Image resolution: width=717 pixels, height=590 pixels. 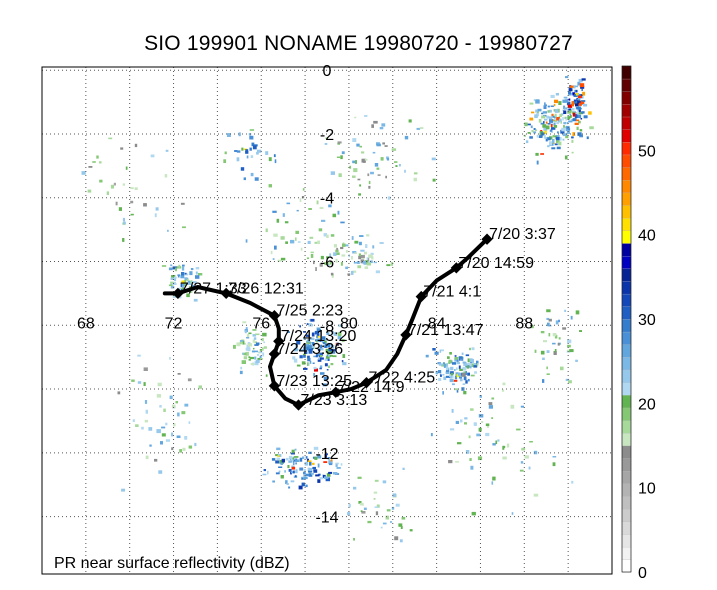 What do you see at coordinates (327, 326) in the screenshot?
I see `latitude-label: -8` at bounding box center [327, 326].